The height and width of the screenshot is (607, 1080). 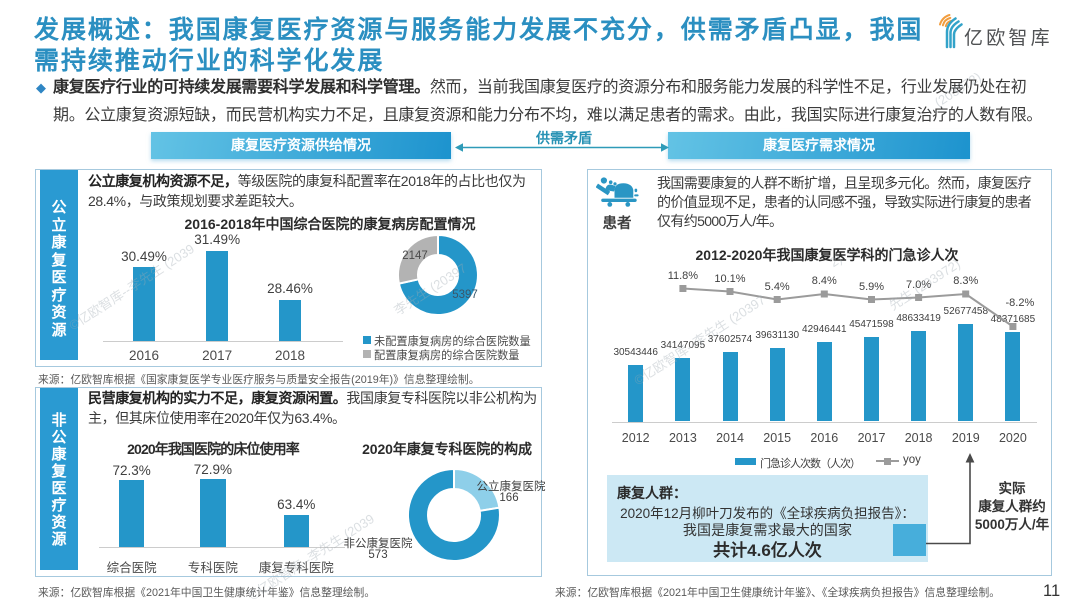 I want to click on svg-text: 亿欧智库, so click(x=1008, y=38).